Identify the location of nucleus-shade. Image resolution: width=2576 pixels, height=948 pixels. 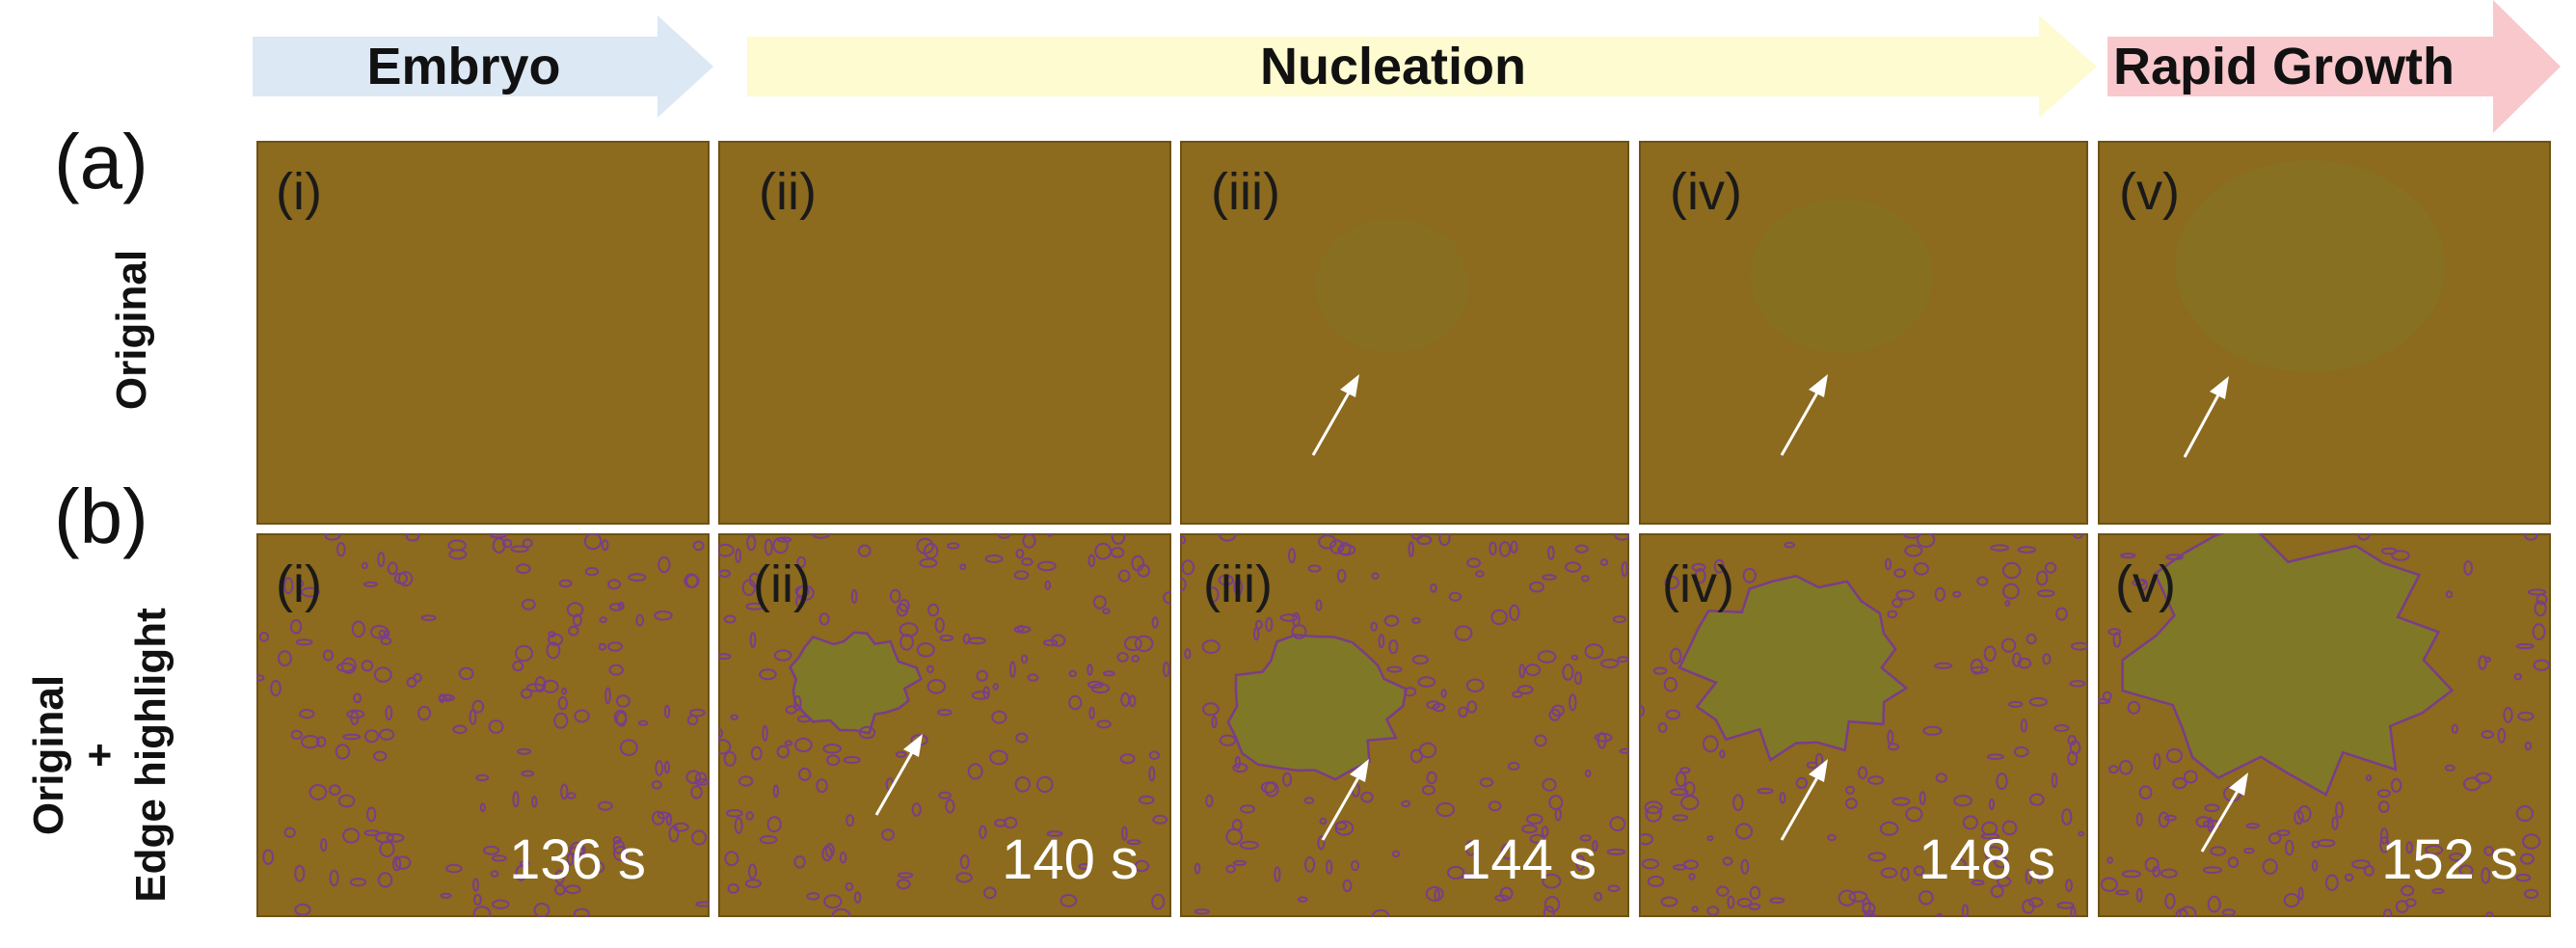
(1392, 285).